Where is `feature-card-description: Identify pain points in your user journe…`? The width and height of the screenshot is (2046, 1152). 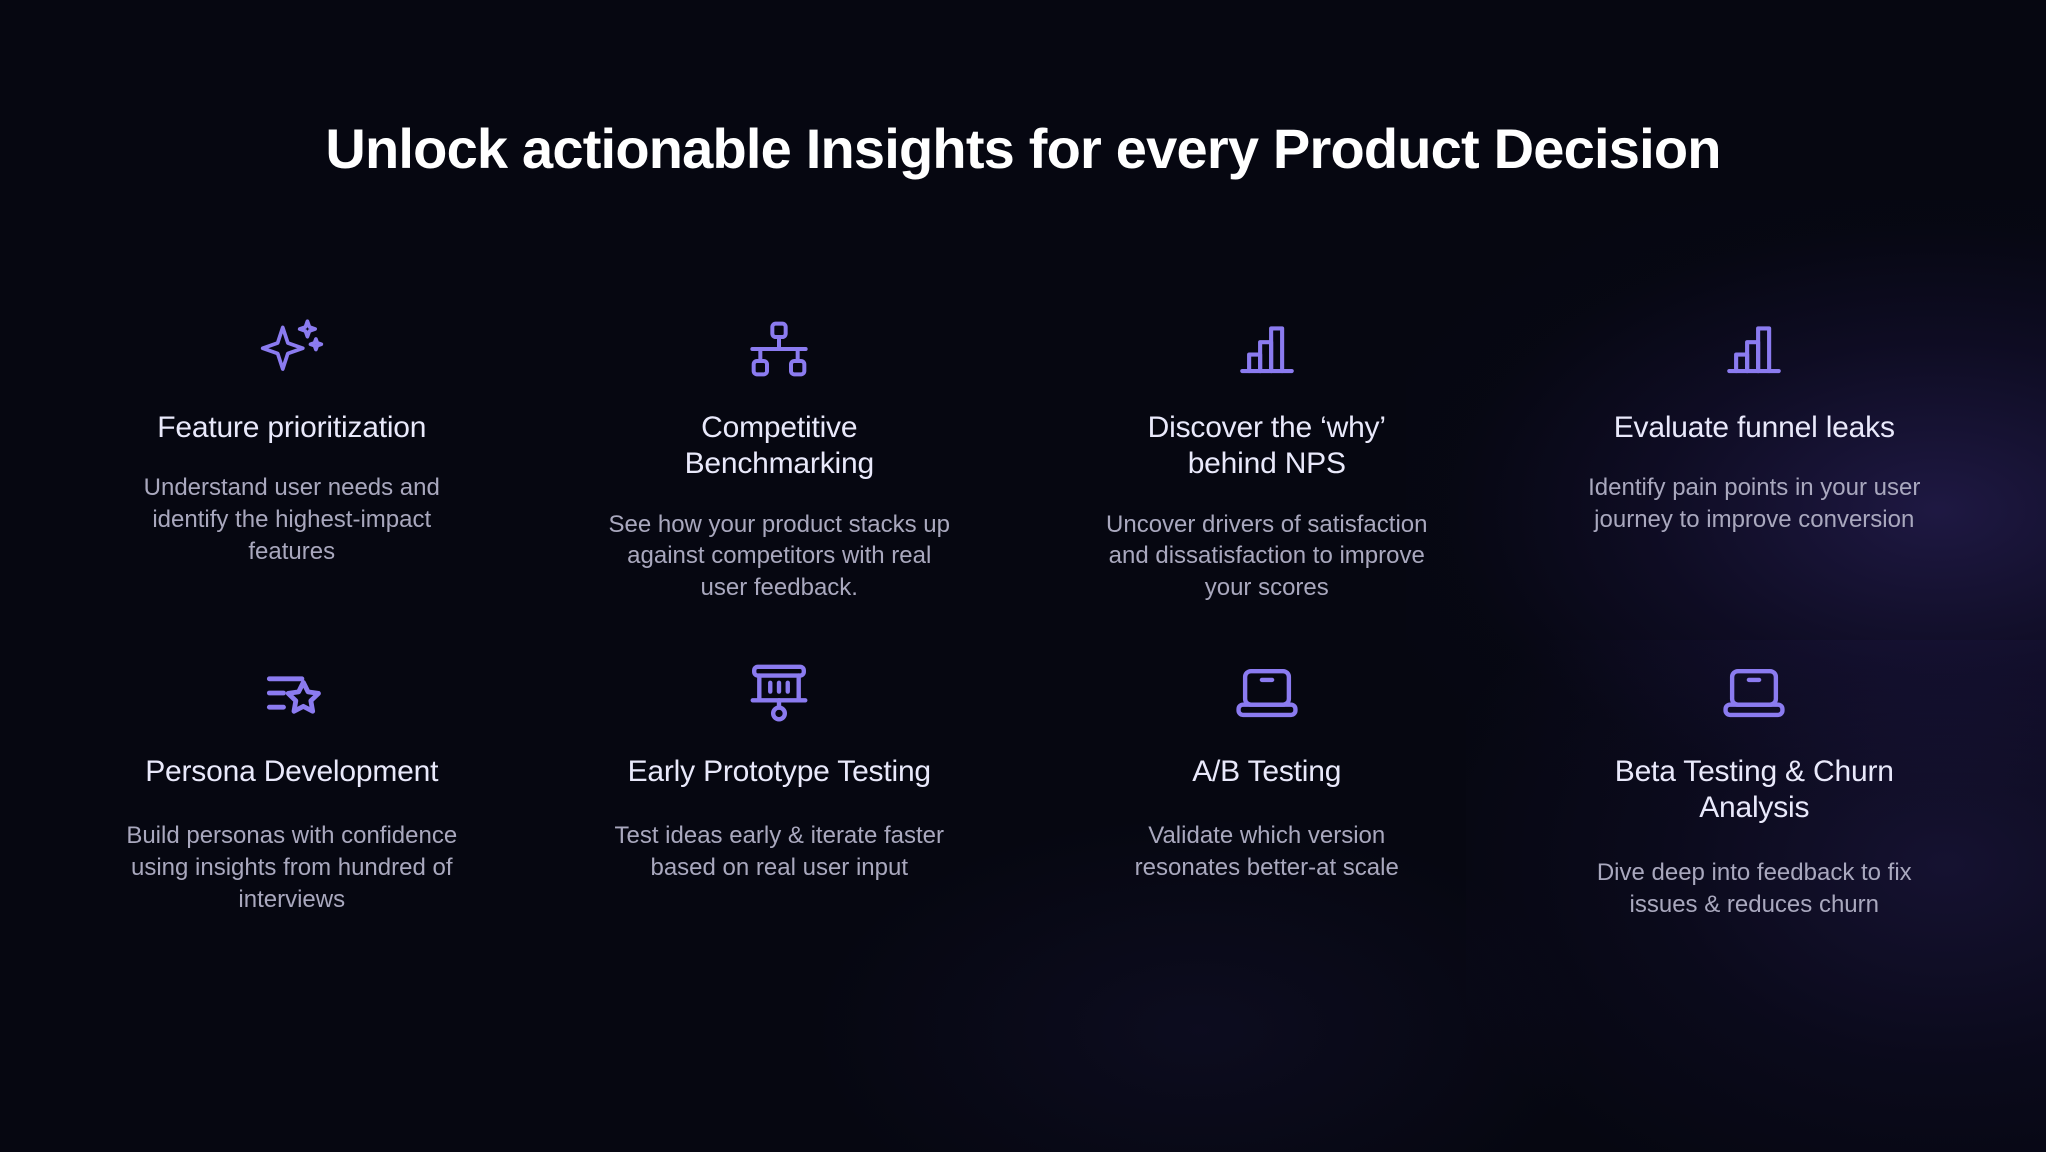
feature-card-description: Identify pain points in your user journe… is located at coordinates (1754, 503).